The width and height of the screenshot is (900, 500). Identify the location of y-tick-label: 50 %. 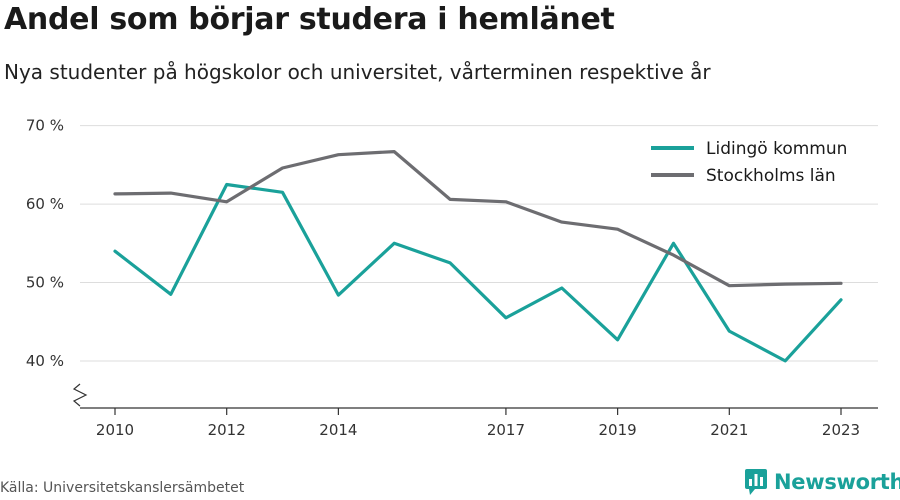
(45, 283).